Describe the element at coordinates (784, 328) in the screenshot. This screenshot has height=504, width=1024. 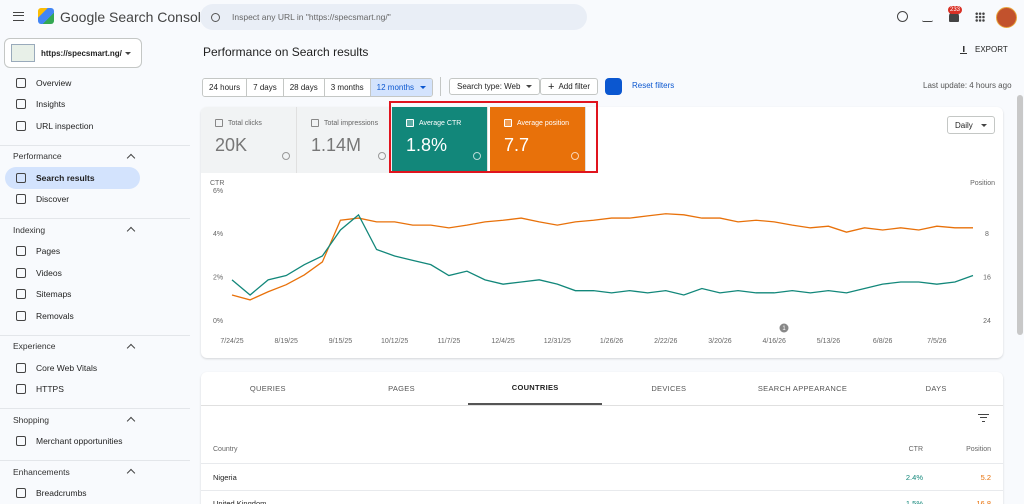
I see `annotation-marker` at that location.